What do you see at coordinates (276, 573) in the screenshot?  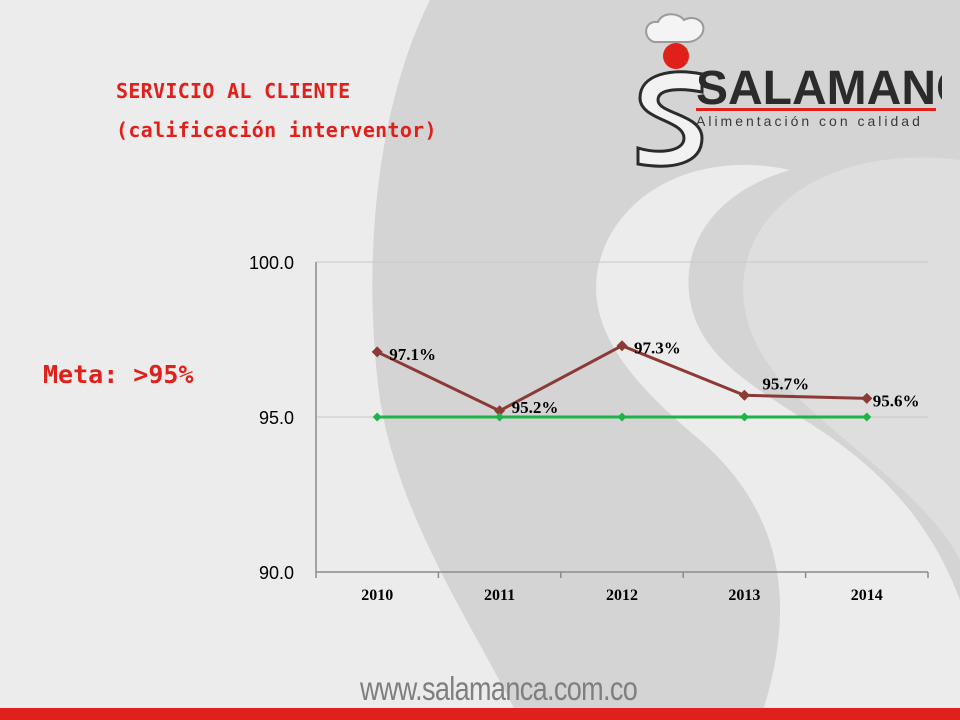 I see `y-tick-label: 90.0` at bounding box center [276, 573].